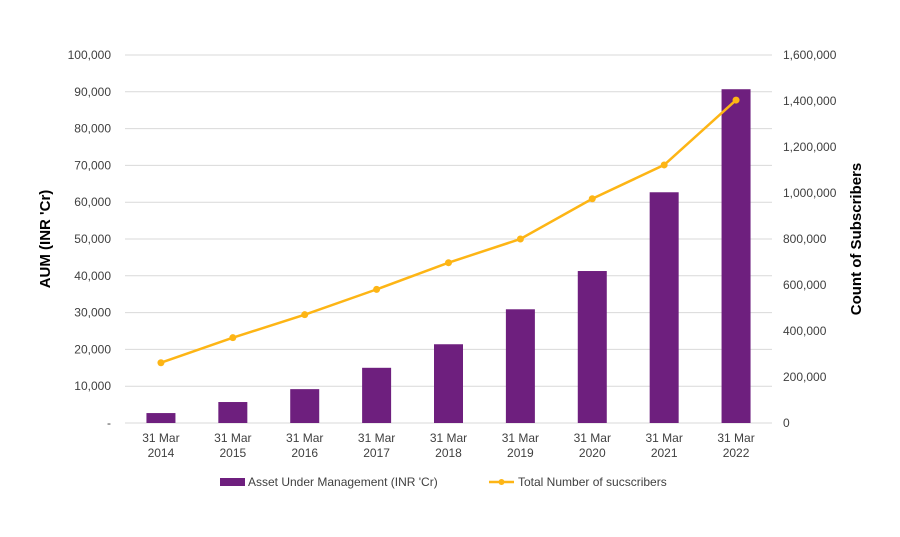 The width and height of the screenshot is (900, 537). What do you see at coordinates (109, 423) in the screenshot?
I see `left-tick-label: -` at bounding box center [109, 423].